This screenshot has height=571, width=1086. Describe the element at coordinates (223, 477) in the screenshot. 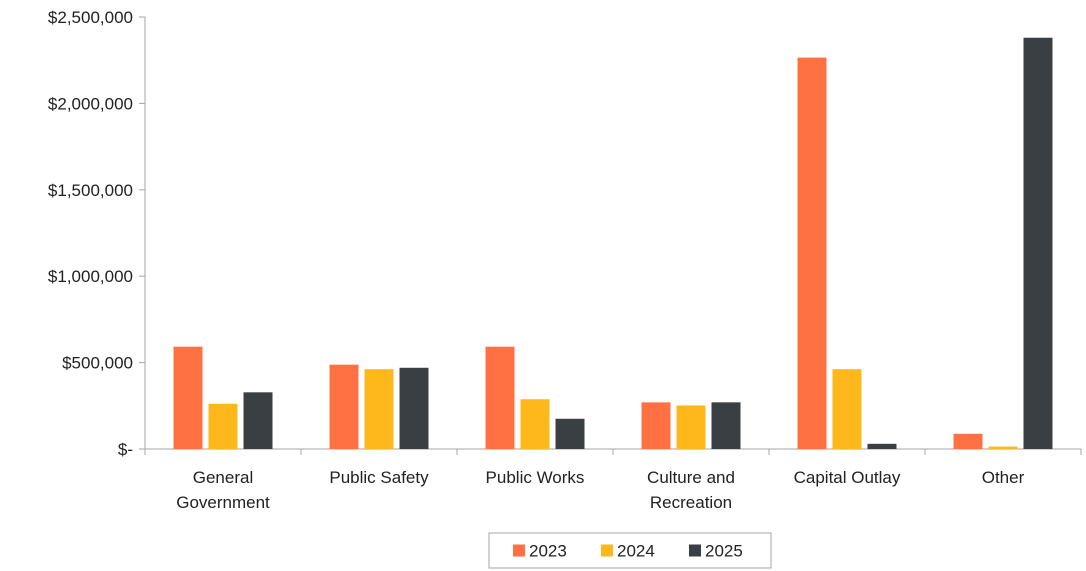

I see `category-label: General` at that location.